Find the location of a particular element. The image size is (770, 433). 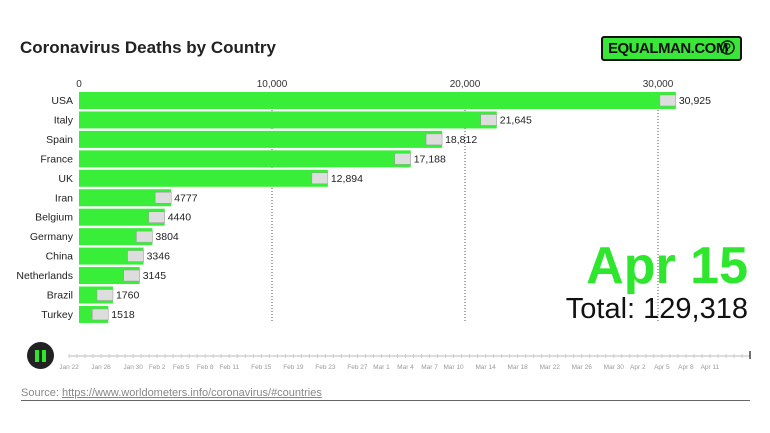

timeline-label: Jan 26 is located at coordinates (101, 367).